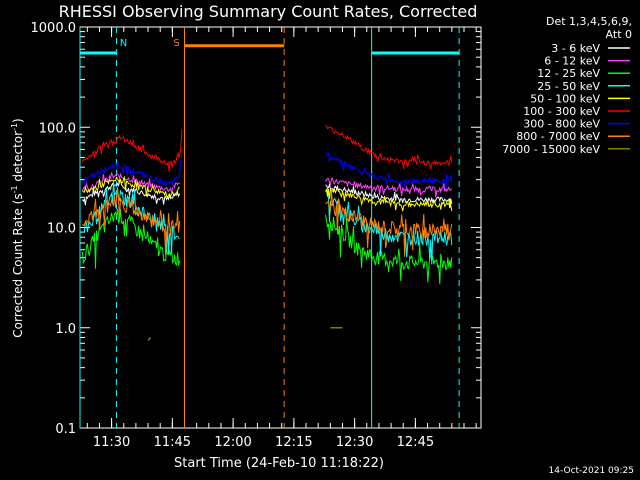  What do you see at coordinates (176, 43) in the screenshot?
I see `marker-label: S` at bounding box center [176, 43].